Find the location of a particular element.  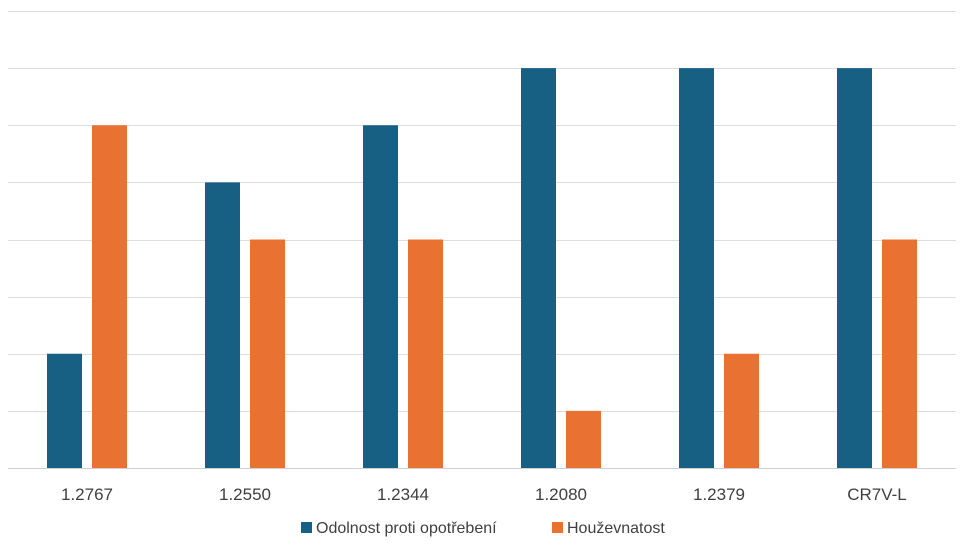

bar-series1-1.2767 is located at coordinates (64, 410).